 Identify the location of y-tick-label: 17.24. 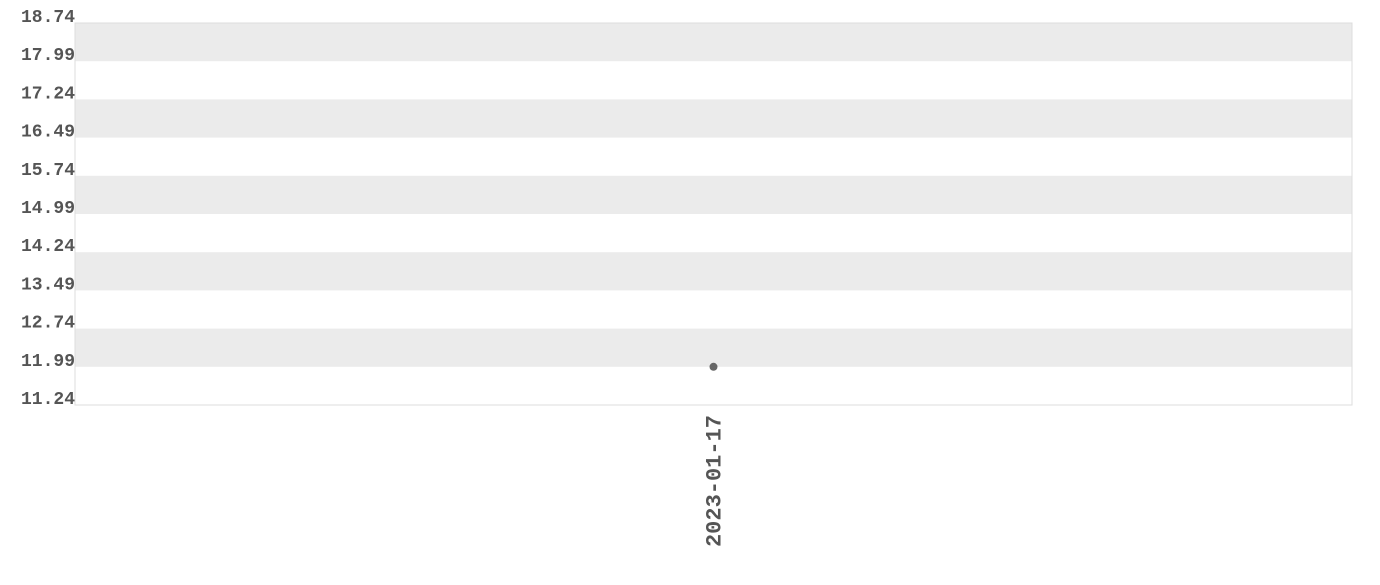
(48, 94).